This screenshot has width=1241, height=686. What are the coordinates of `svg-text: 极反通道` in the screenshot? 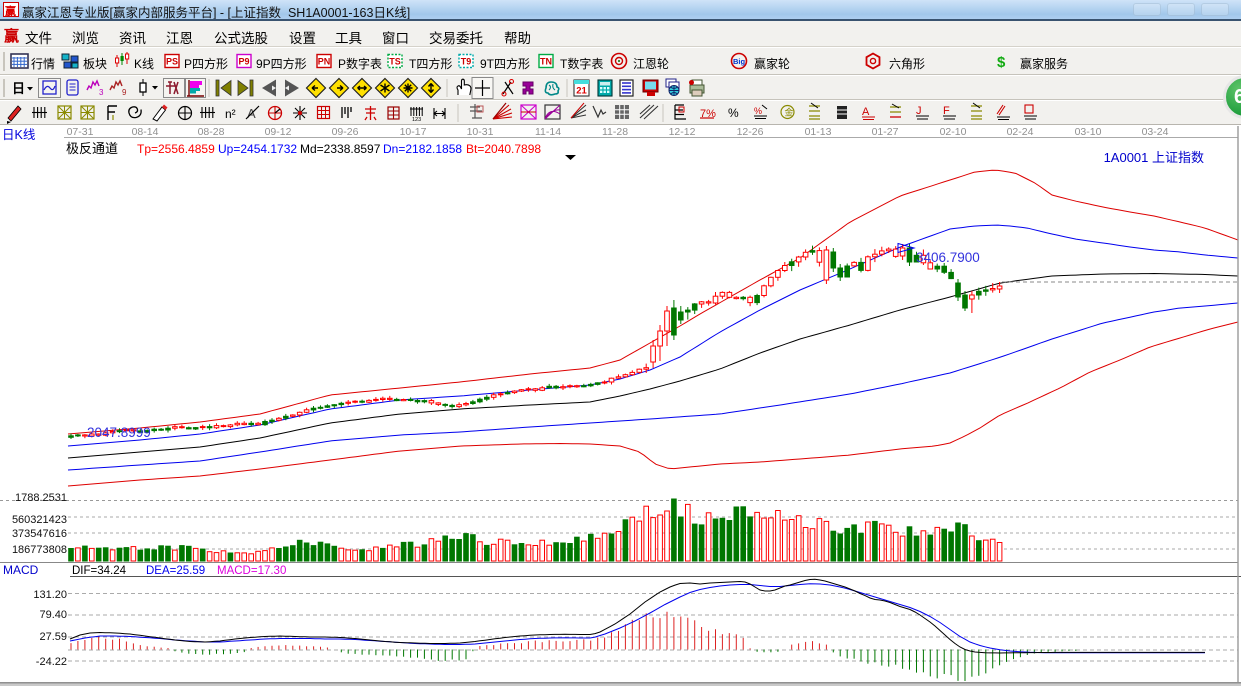 It's located at (92, 148).